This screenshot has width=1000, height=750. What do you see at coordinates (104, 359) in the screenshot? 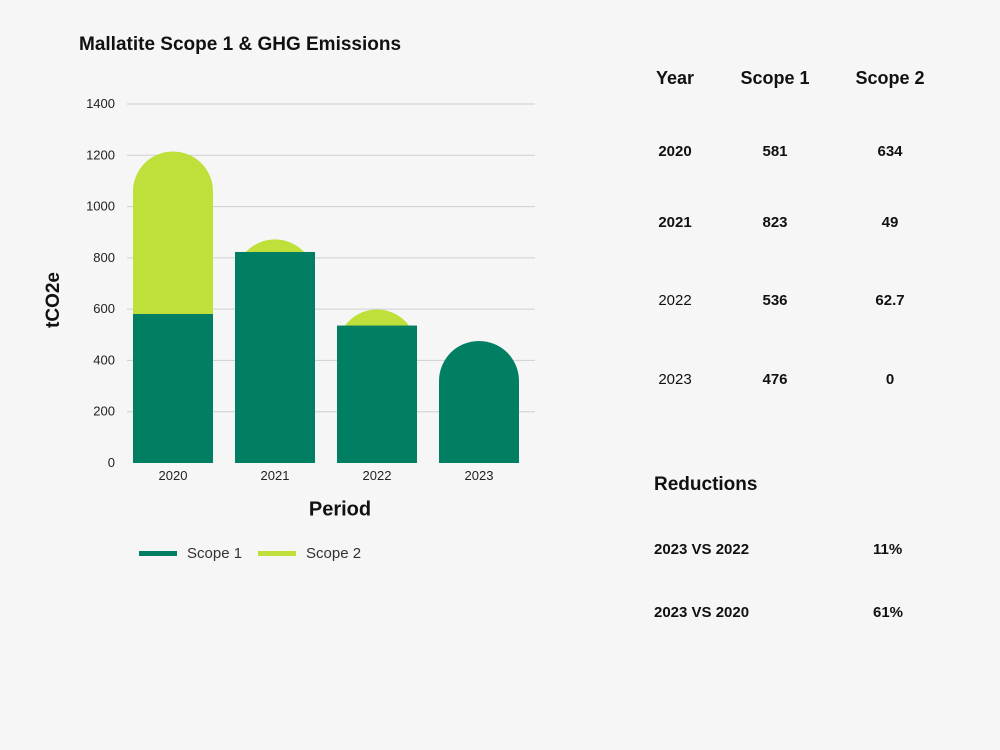
I see `y-tick-label: 400` at bounding box center [104, 359].